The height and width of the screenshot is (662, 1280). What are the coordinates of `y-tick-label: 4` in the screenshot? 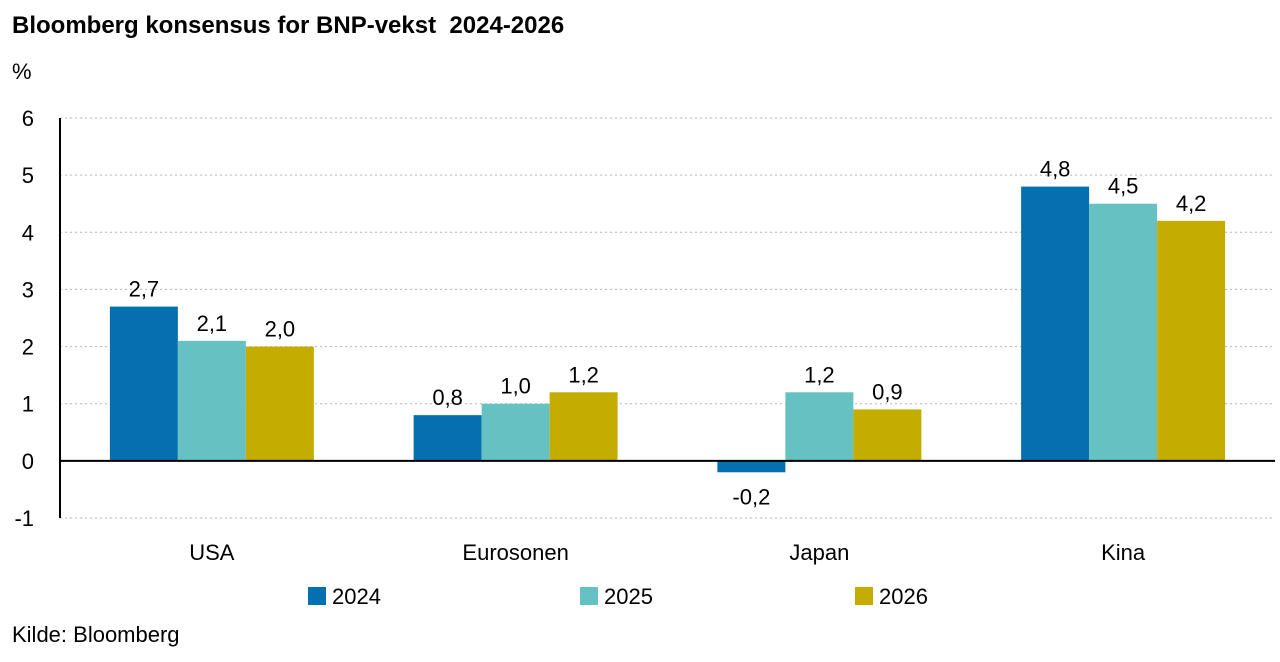 It's located at (28, 232).